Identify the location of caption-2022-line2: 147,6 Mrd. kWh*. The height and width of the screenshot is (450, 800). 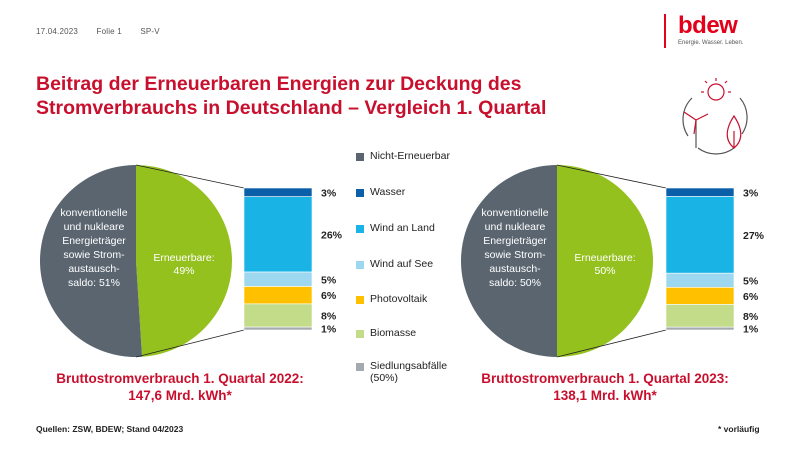
(180, 395).